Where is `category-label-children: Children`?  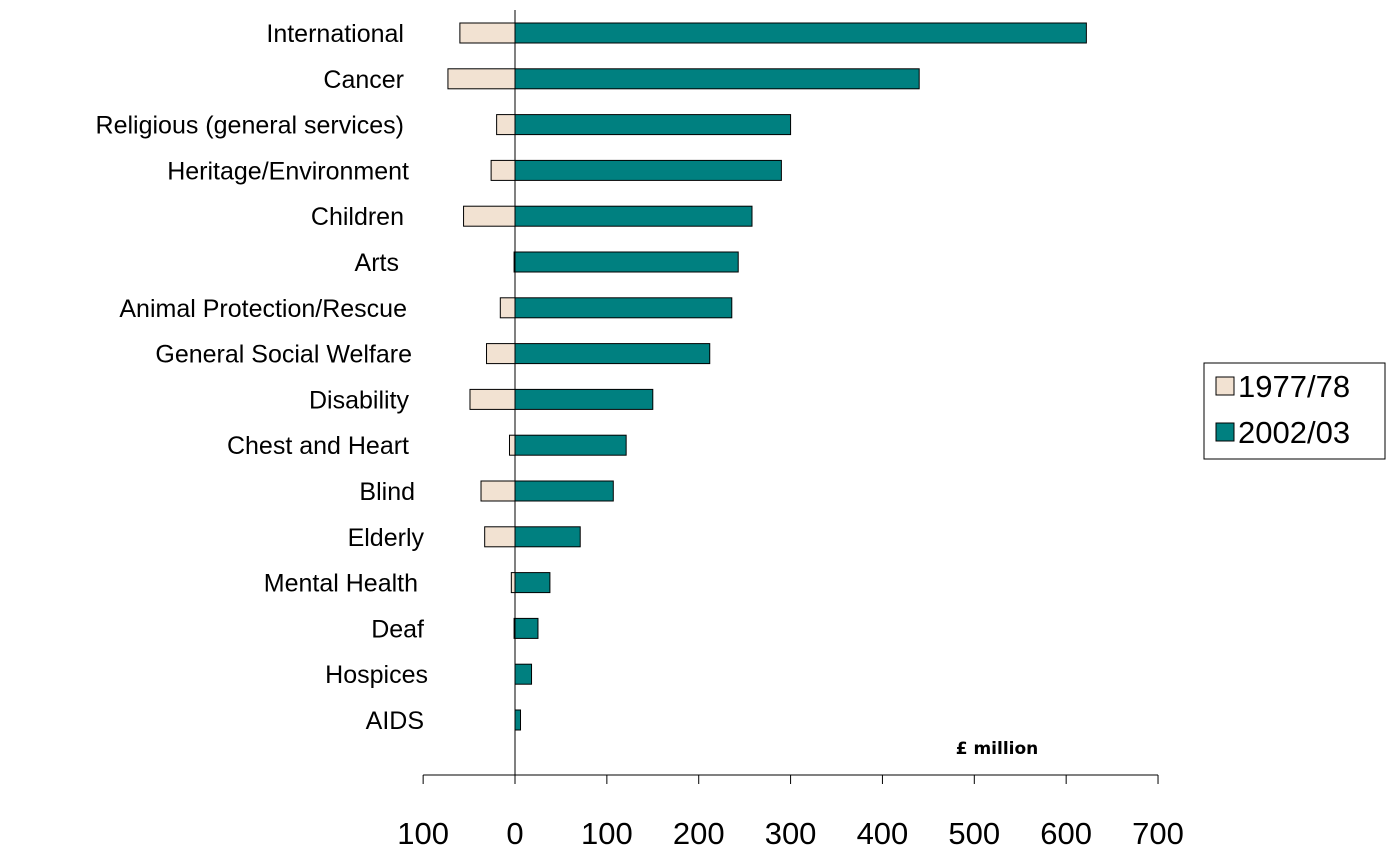 category-label-children: Children is located at coordinates (357, 217).